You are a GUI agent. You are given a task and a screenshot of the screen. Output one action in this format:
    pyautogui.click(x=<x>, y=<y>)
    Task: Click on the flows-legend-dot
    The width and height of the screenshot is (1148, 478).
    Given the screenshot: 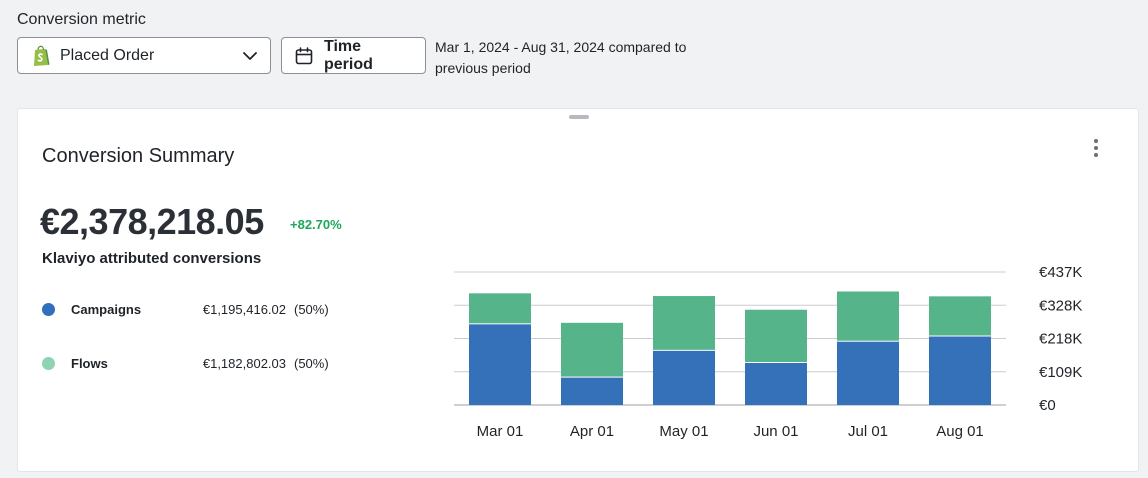 What is the action you would take?
    pyautogui.click(x=48, y=363)
    